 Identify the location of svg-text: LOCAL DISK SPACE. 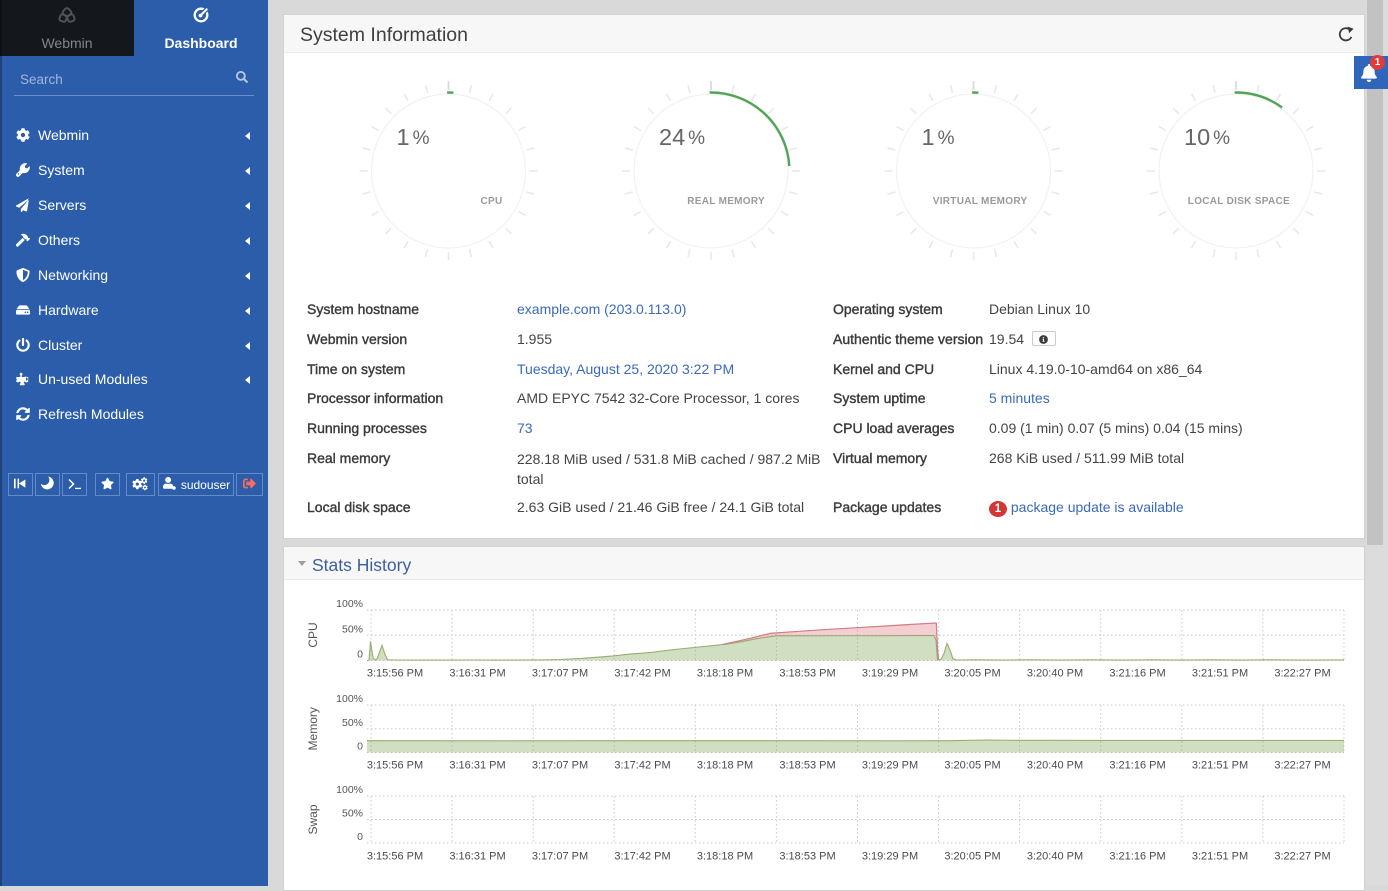
(1239, 201).